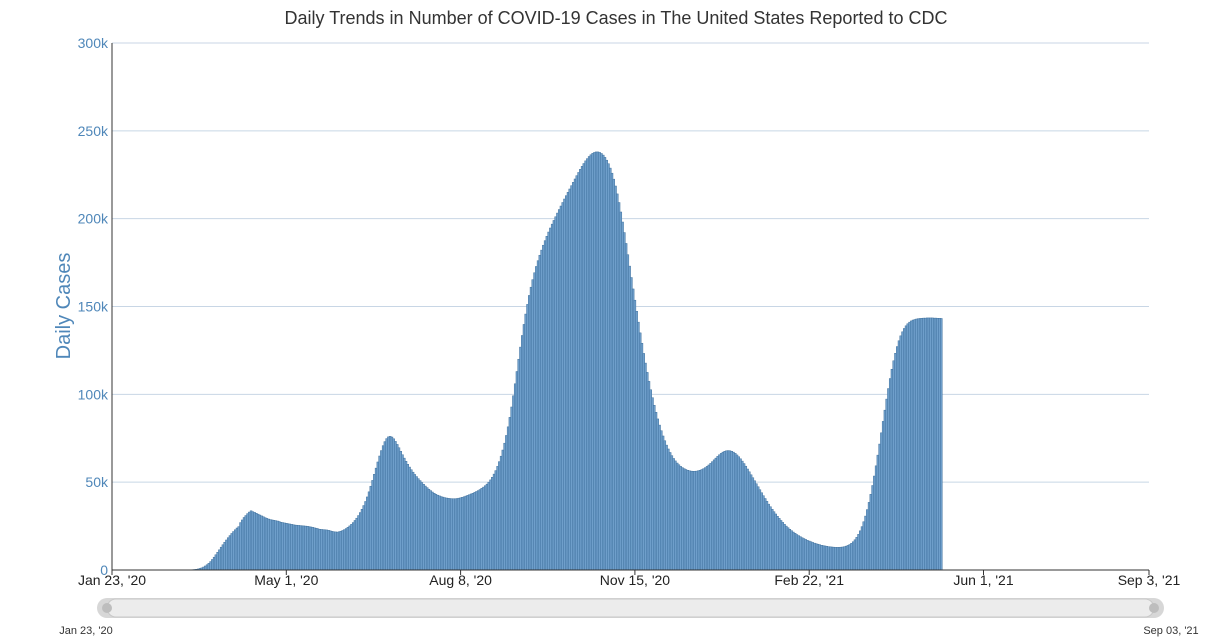 Image resolution: width=1208 pixels, height=643 pixels. What do you see at coordinates (93, 131) in the screenshot?
I see `y-tick-label: 250k` at bounding box center [93, 131].